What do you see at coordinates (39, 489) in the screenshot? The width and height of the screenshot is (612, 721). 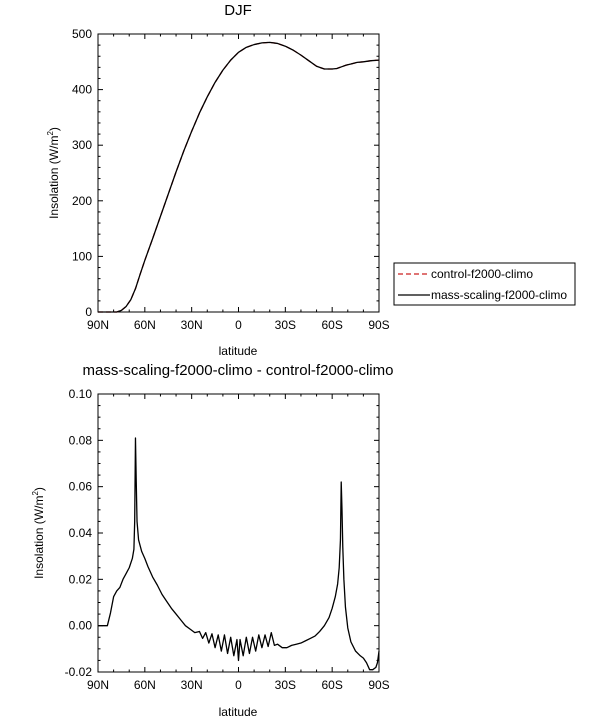 I see `bottom-y-axis-label-close: )` at bounding box center [39, 489].